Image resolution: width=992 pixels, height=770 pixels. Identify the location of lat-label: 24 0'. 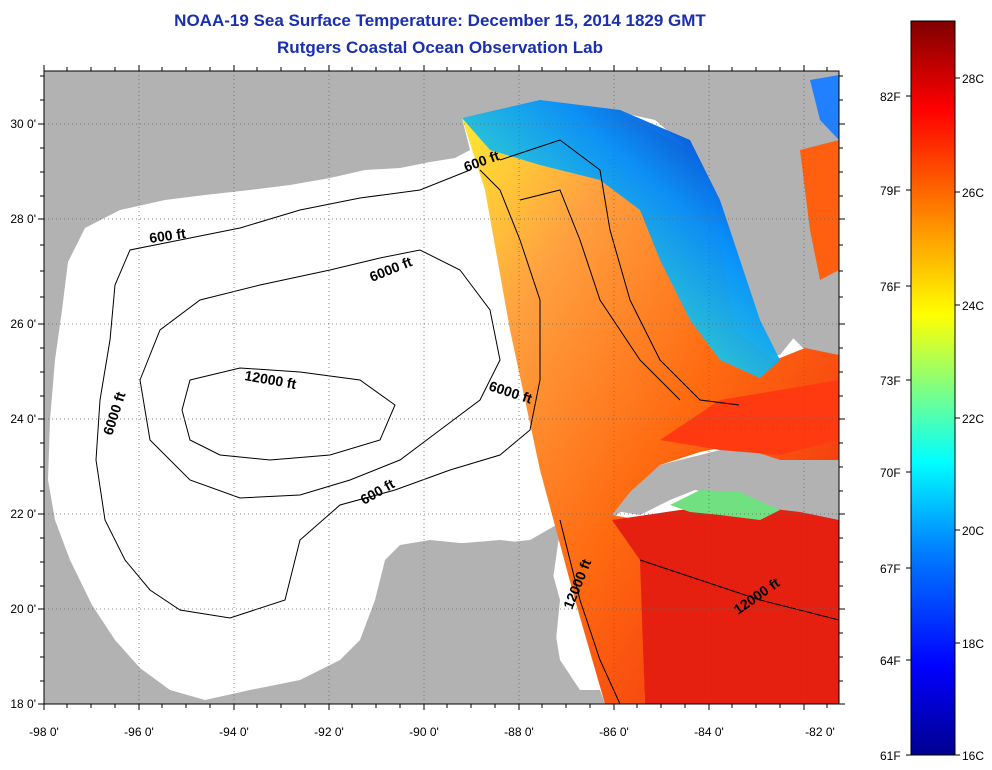
(23, 419).